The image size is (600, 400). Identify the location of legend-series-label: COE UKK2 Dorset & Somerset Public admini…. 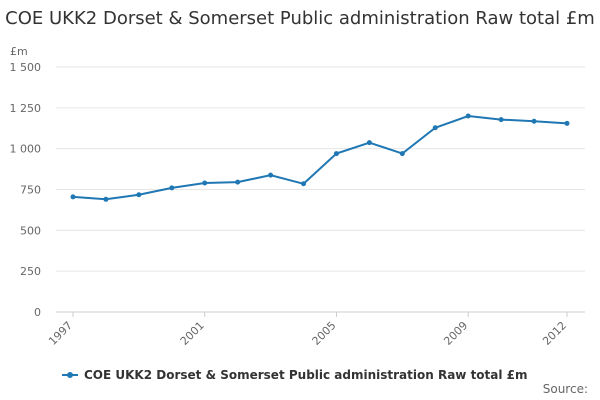
(306, 375).